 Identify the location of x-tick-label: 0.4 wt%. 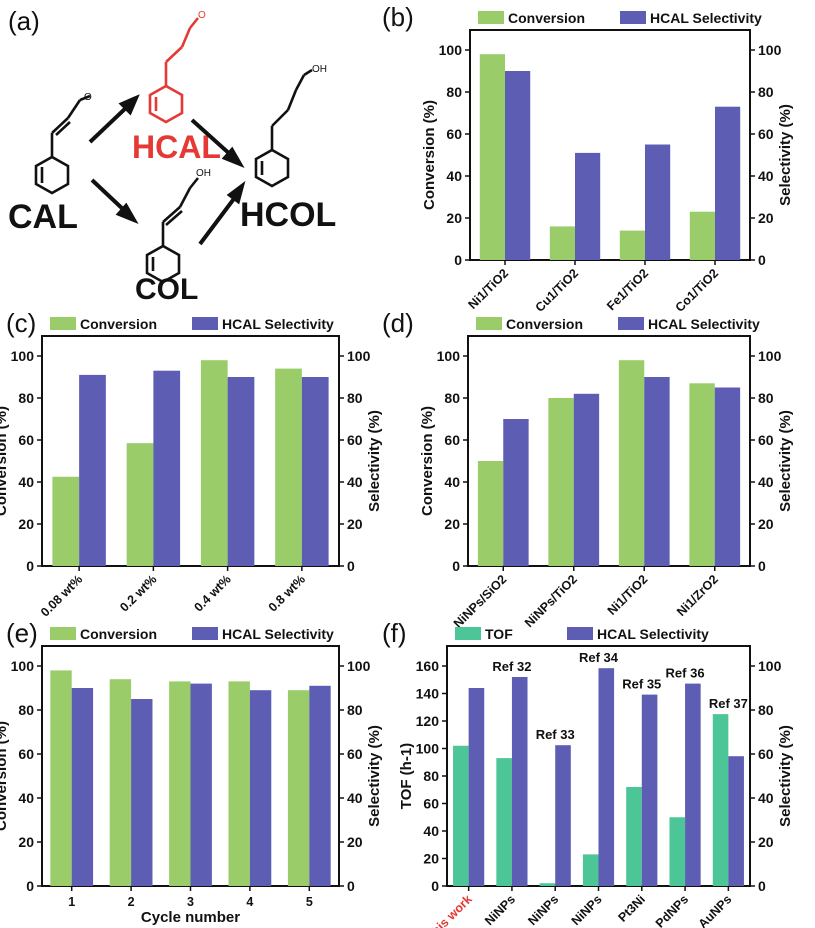
(212, 593).